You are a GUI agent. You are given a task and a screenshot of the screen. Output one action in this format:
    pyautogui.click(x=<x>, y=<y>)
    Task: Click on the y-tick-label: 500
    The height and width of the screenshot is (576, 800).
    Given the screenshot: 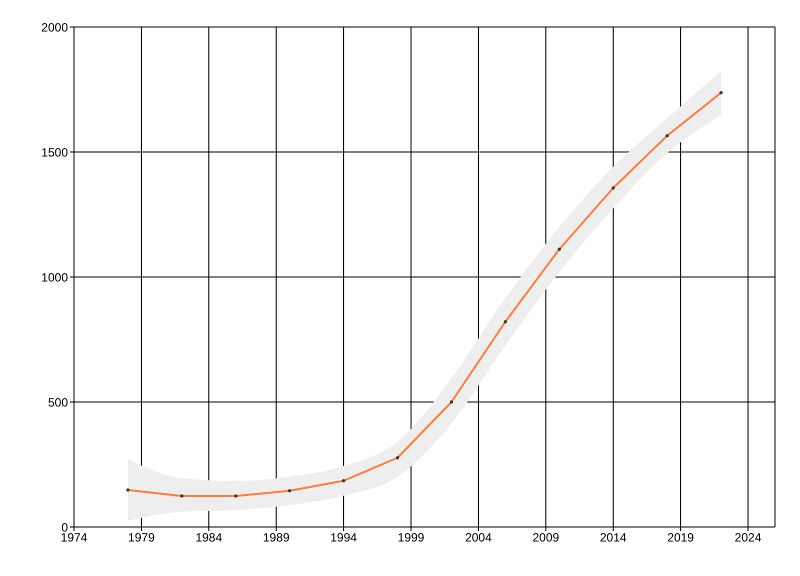 What is the action you would take?
    pyautogui.click(x=58, y=402)
    